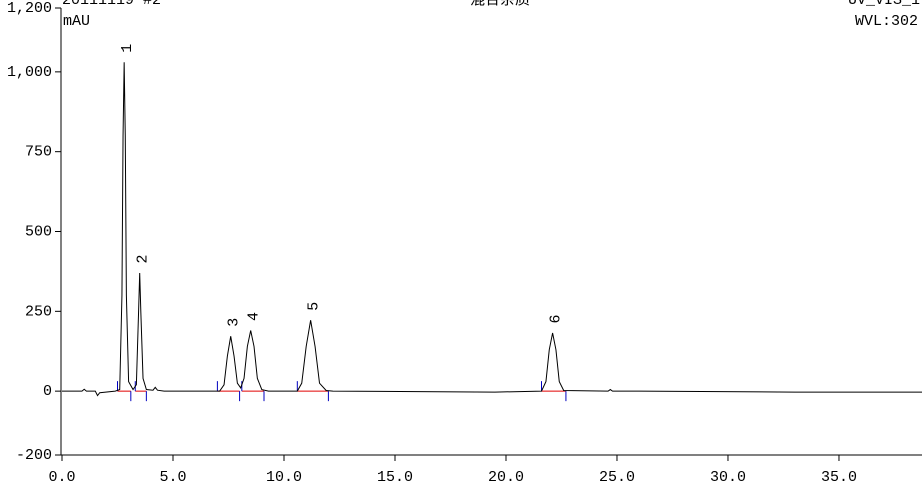 This screenshot has width=922, height=487. I want to click on peak-label: 3, so click(234, 322).